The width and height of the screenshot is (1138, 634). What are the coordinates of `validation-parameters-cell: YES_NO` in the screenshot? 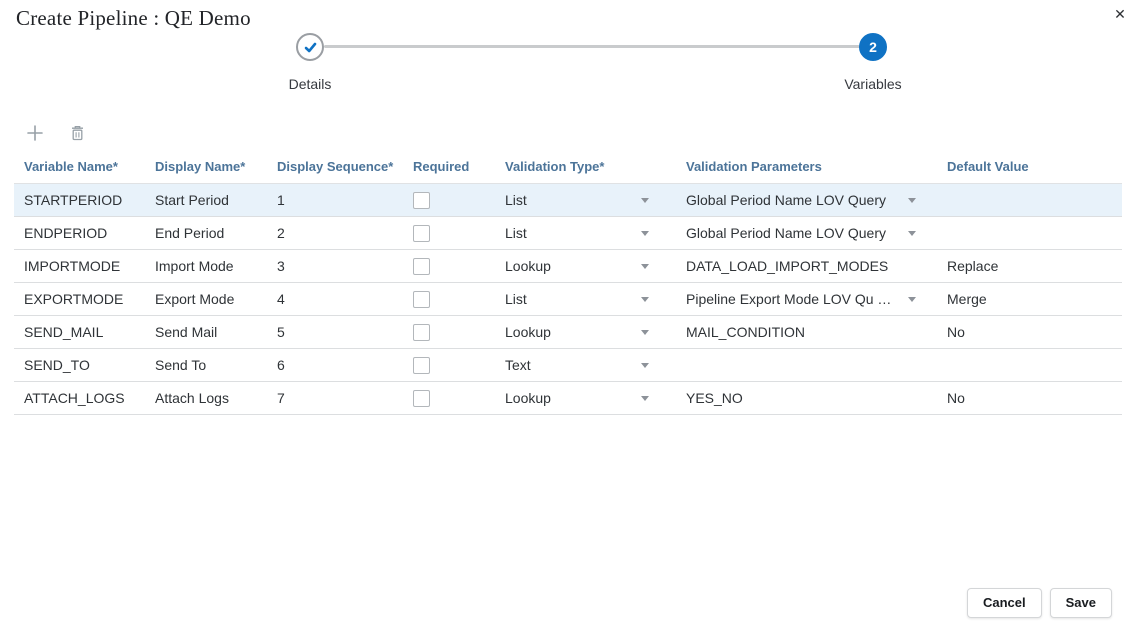 It's located at (806, 398).